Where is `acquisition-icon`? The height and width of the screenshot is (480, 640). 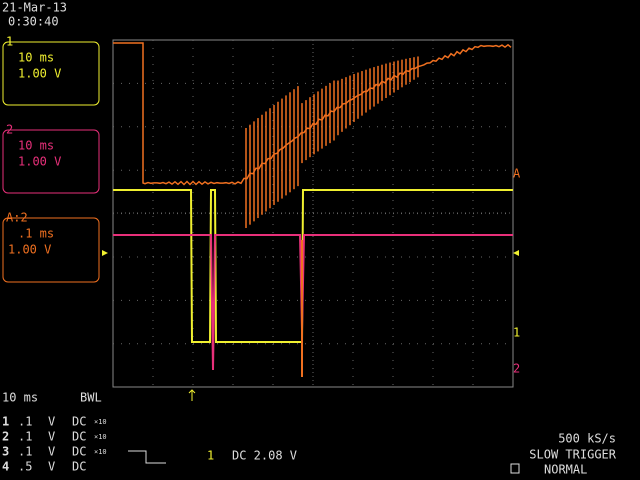 acquisition-icon is located at coordinates (515, 468).